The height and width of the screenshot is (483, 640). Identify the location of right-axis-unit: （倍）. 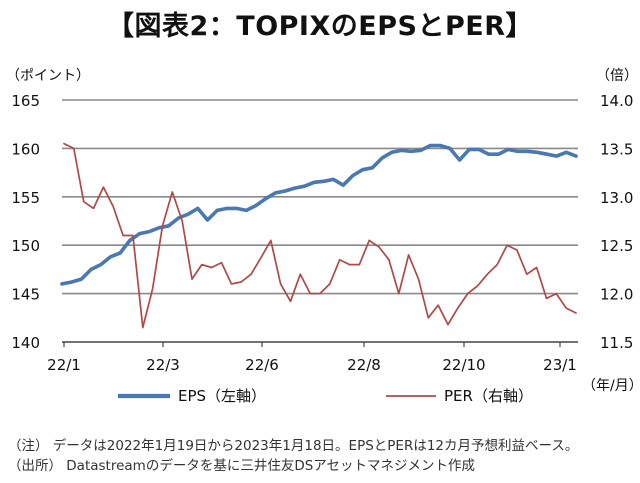
(617, 76).